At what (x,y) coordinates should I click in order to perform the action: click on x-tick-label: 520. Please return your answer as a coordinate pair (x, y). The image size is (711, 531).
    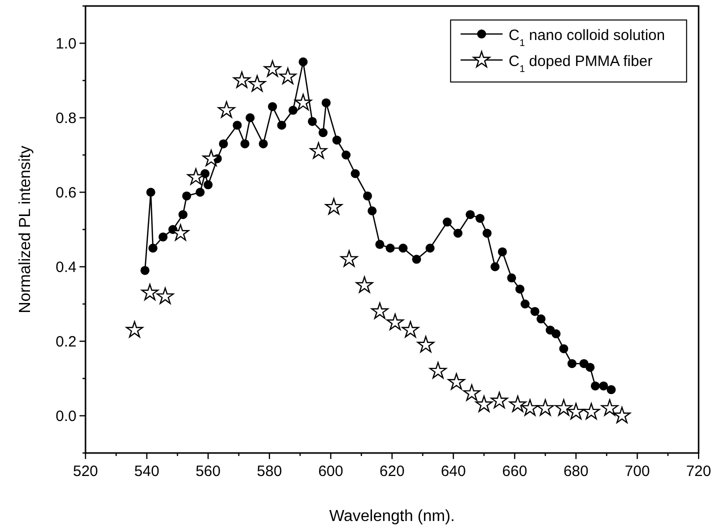
    Looking at the image, I should click on (85, 471).